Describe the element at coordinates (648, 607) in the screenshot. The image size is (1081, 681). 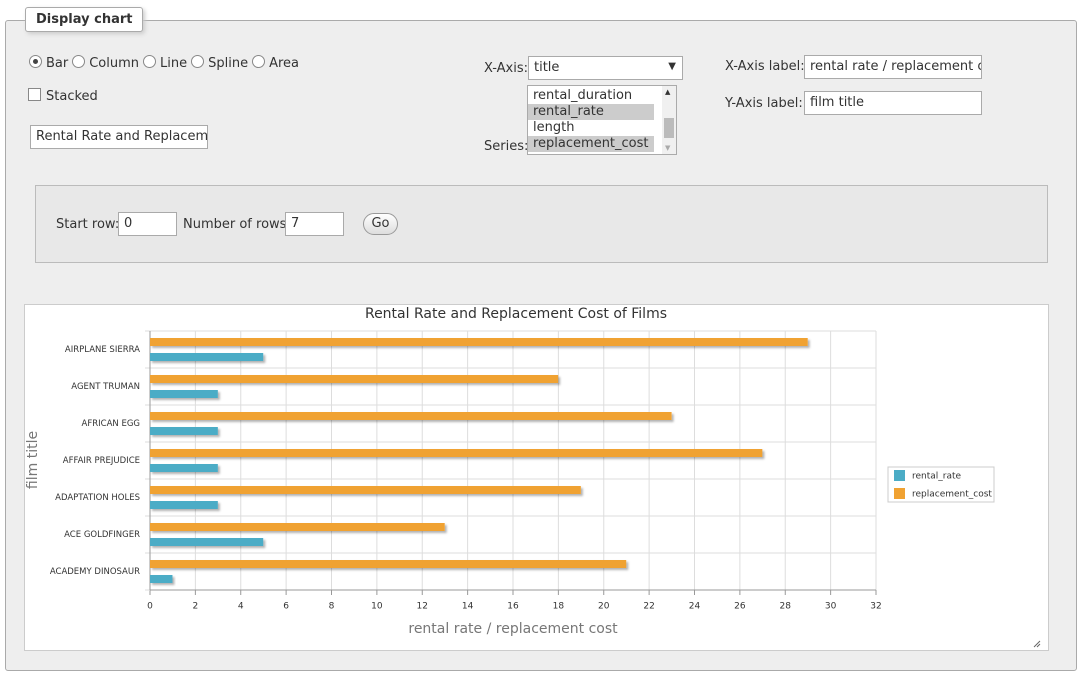
I see `x-tick-label: 22` at that location.